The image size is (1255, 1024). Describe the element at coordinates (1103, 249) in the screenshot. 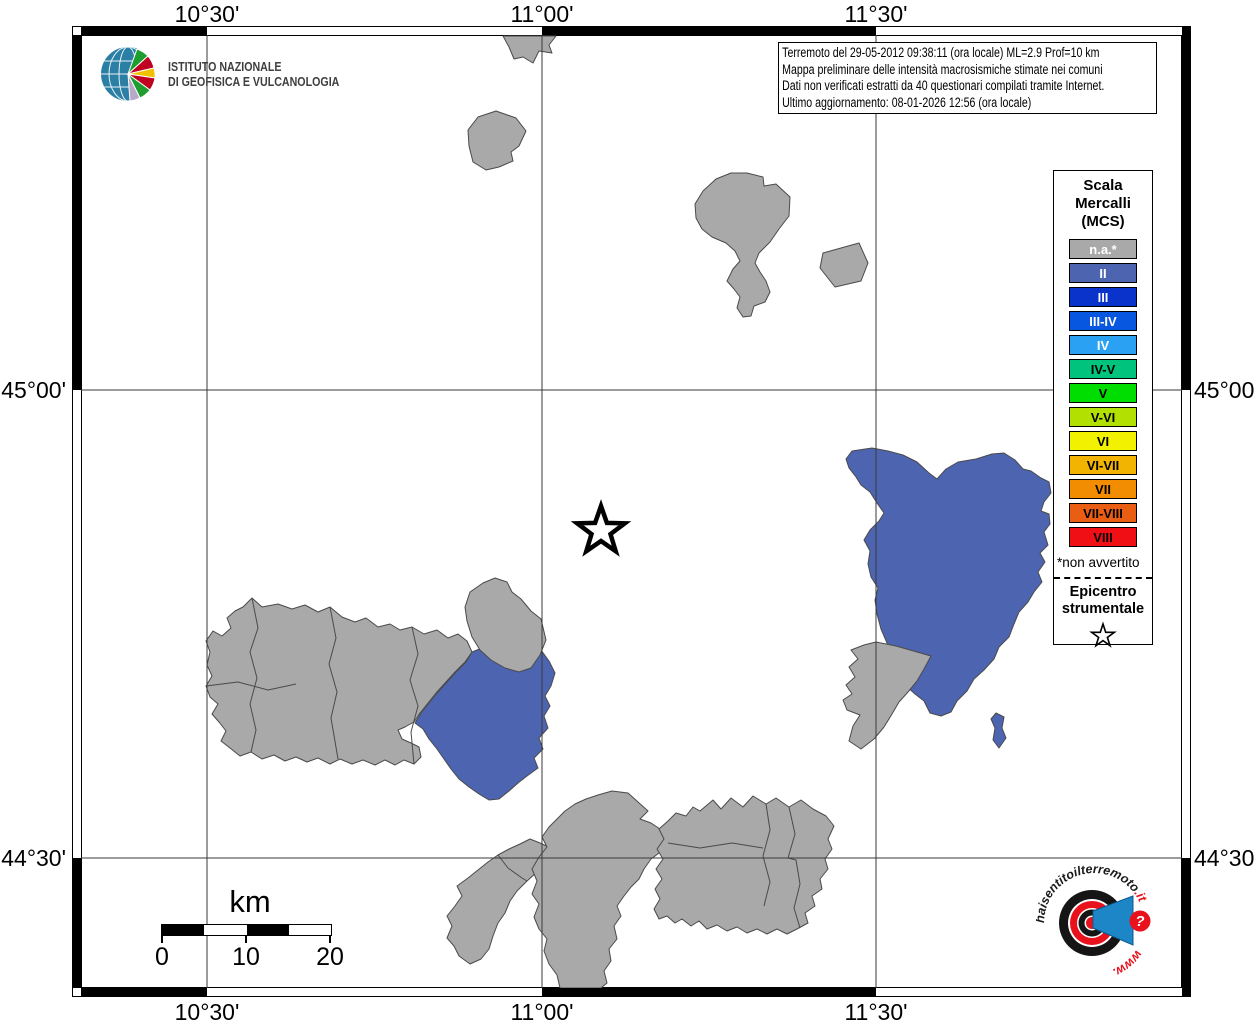

I see `legend-item-na: n.a.*` at that location.